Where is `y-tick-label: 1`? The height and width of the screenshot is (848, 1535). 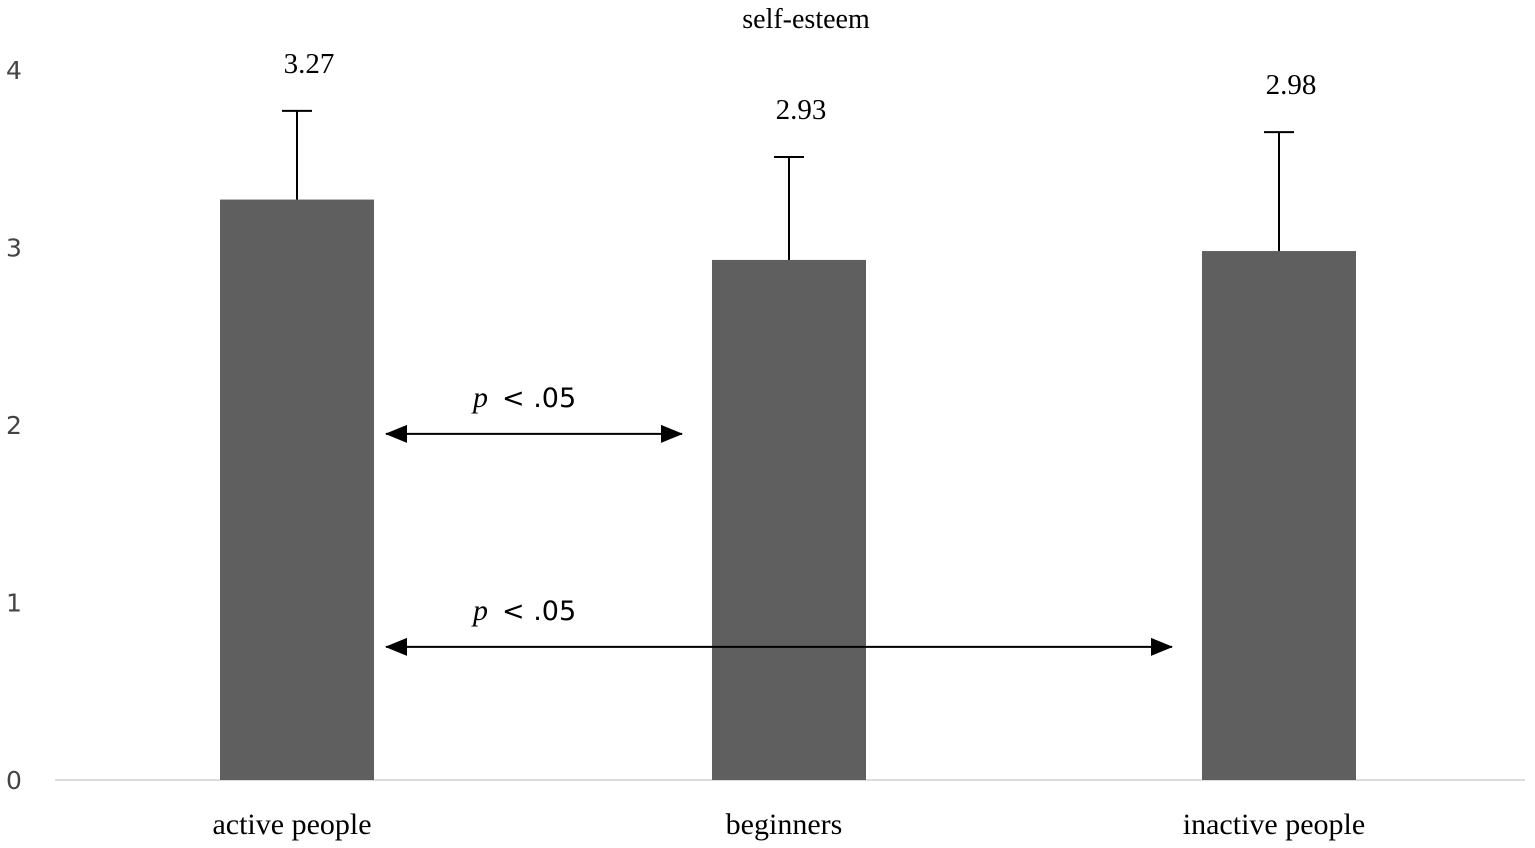 y-tick-label: 1 is located at coordinates (14, 603).